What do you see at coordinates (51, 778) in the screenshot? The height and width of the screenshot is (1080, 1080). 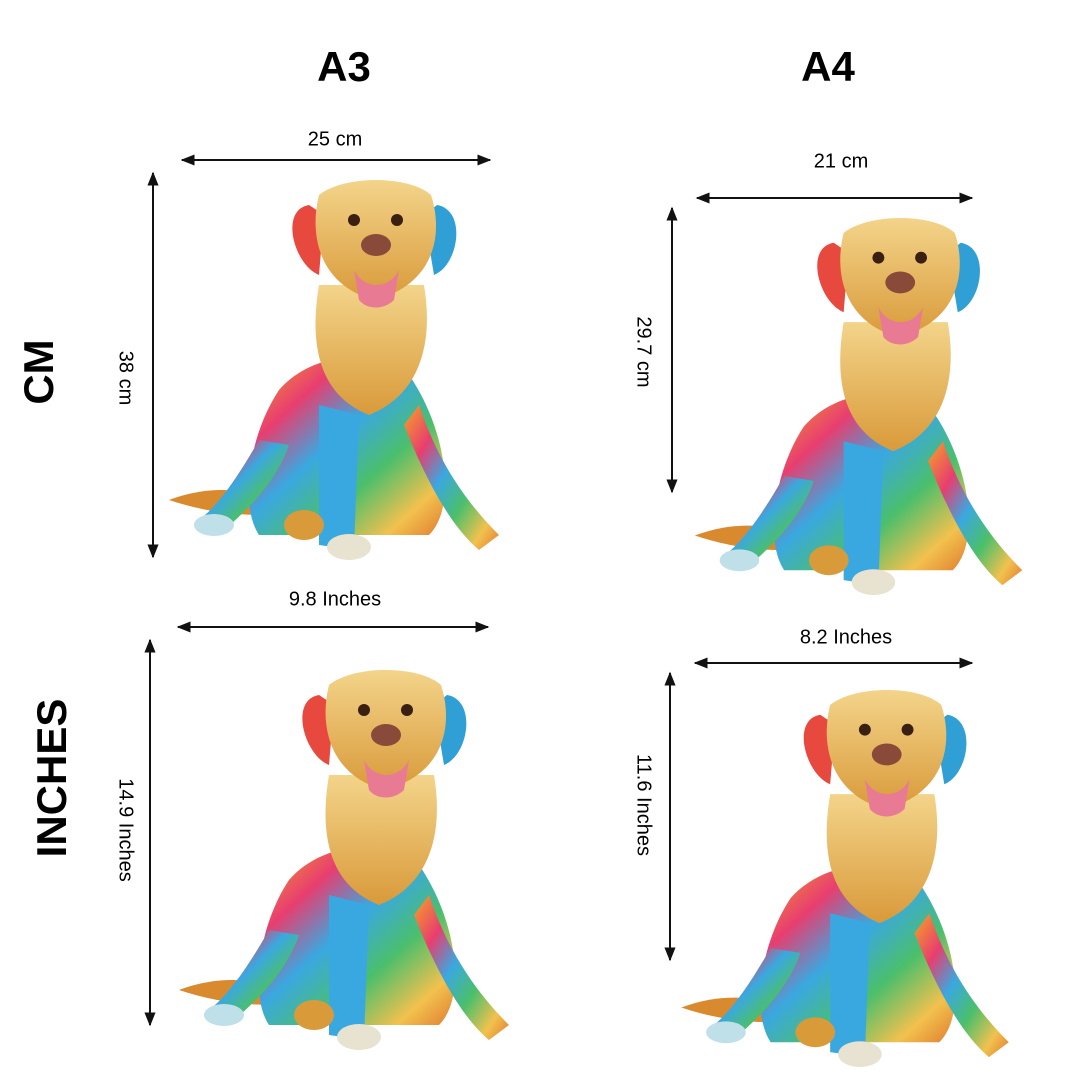 I see `row-label: INCHES` at bounding box center [51, 778].